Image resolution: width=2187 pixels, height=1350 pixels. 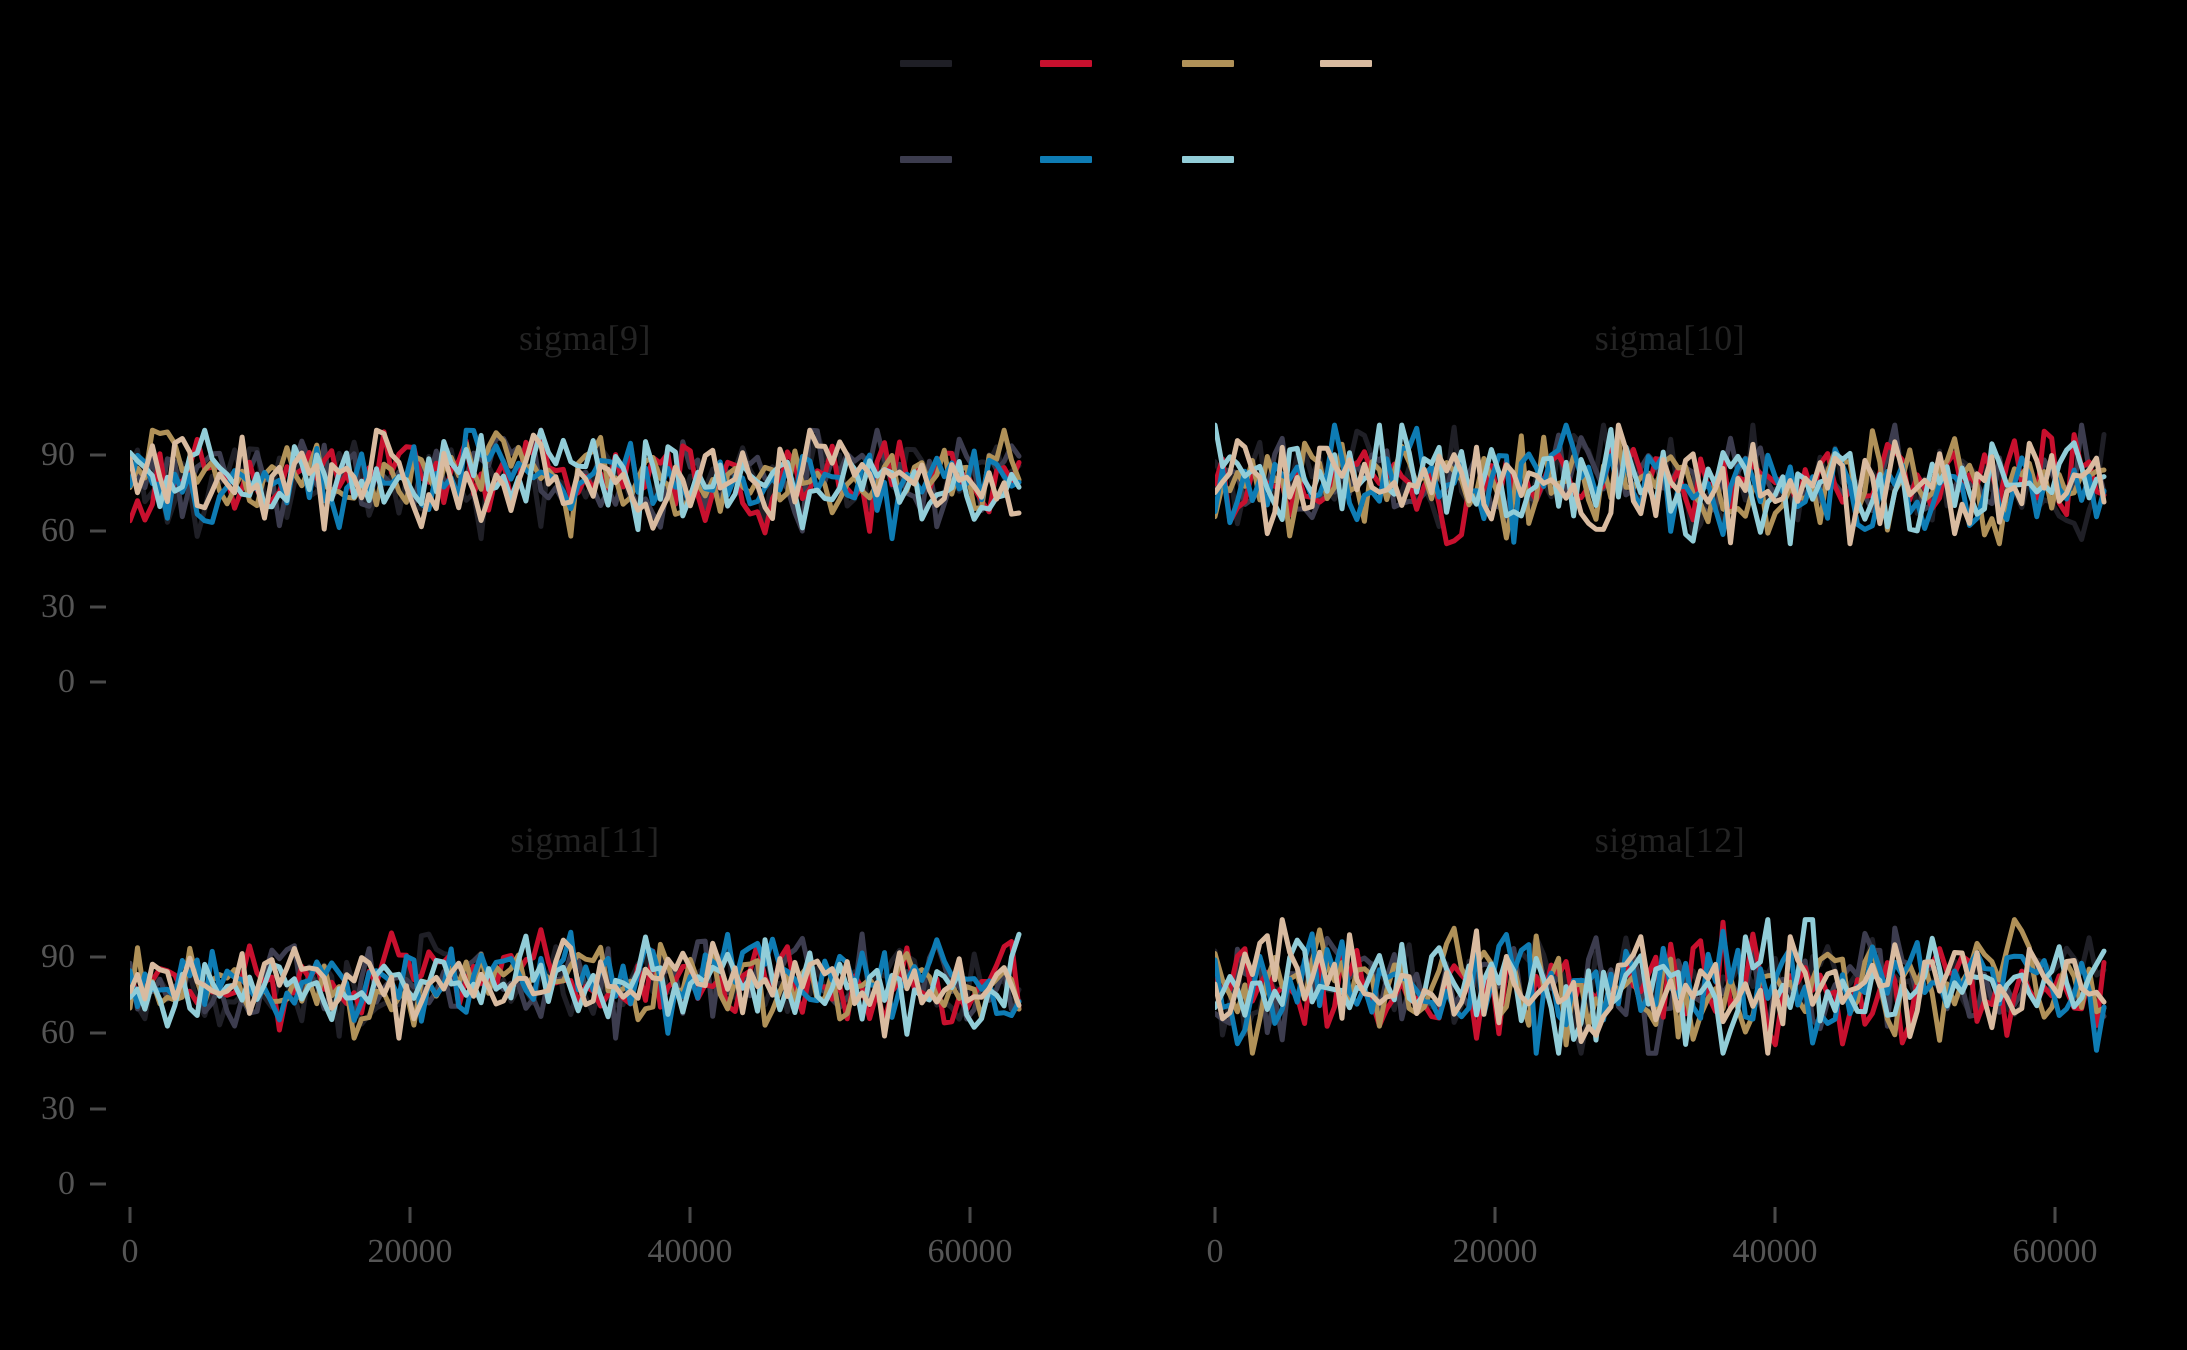 I want to click on panel-sigma-11: sigma[11], so click(x=585, y=1009).